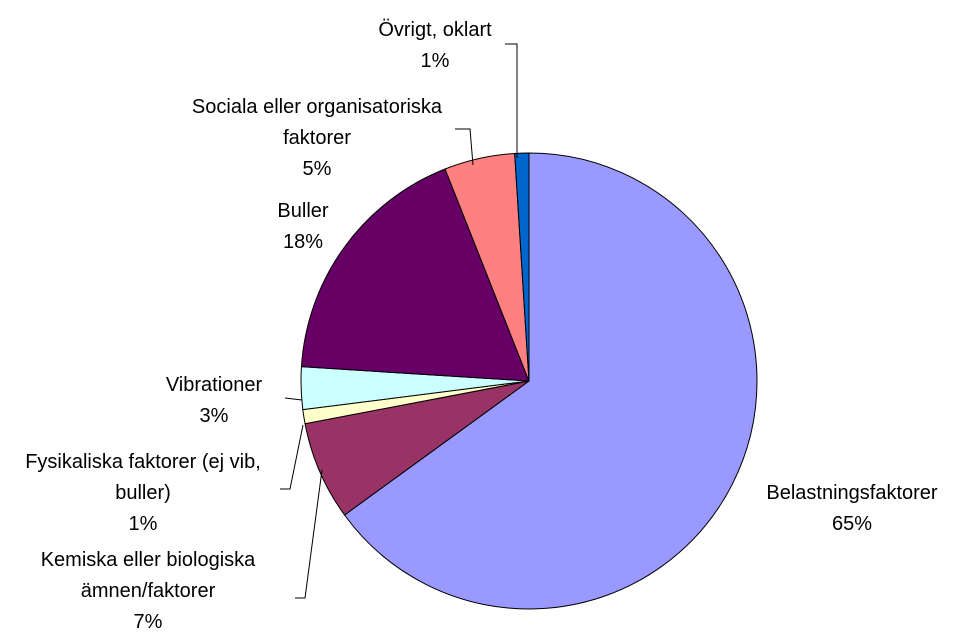 This screenshot has width=964, height=632. What do you see at coordinates (303, 227) in the screenshot?
I see `slice-label: Buller 18%` at bounding box center [303, 227].